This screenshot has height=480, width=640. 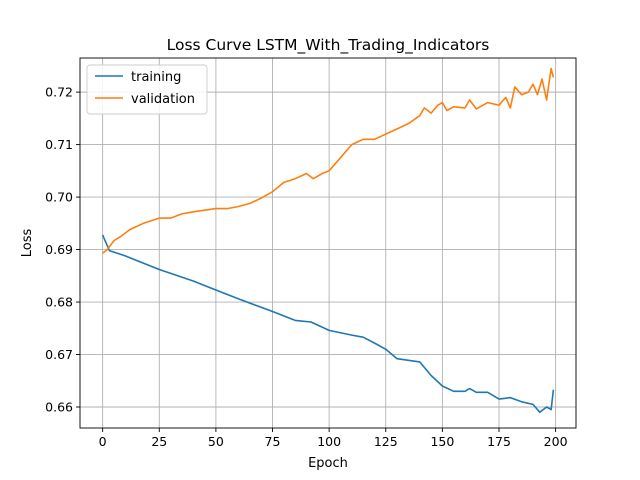 I want to click on x-tick-label: 200, so click(x=556, y=441).